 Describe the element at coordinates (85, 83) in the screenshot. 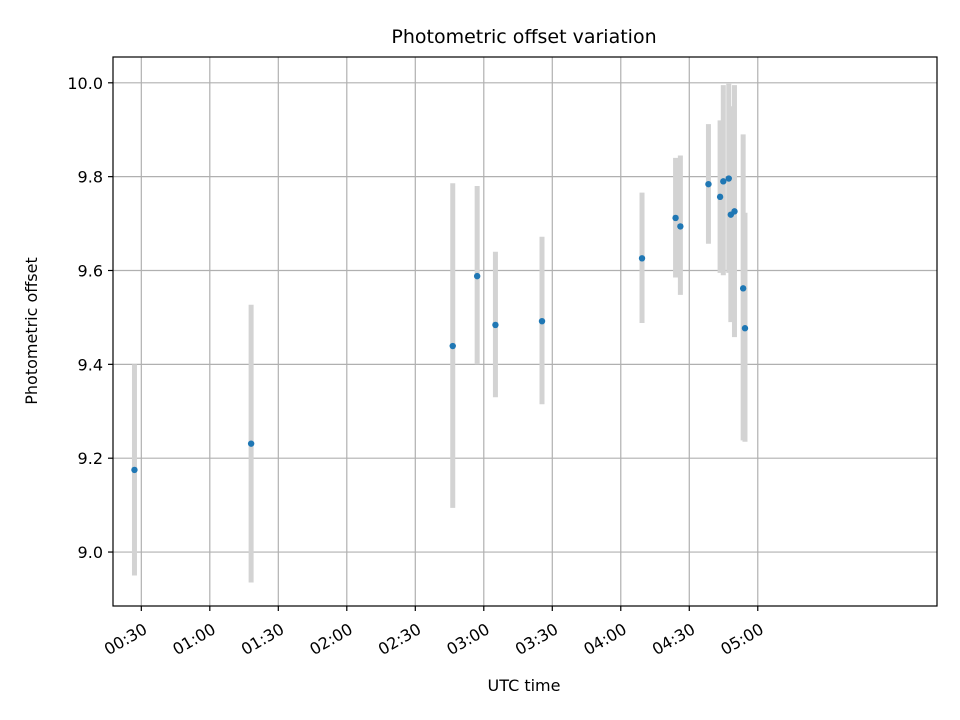

I see `y-tick-label: 10.0` at that location.